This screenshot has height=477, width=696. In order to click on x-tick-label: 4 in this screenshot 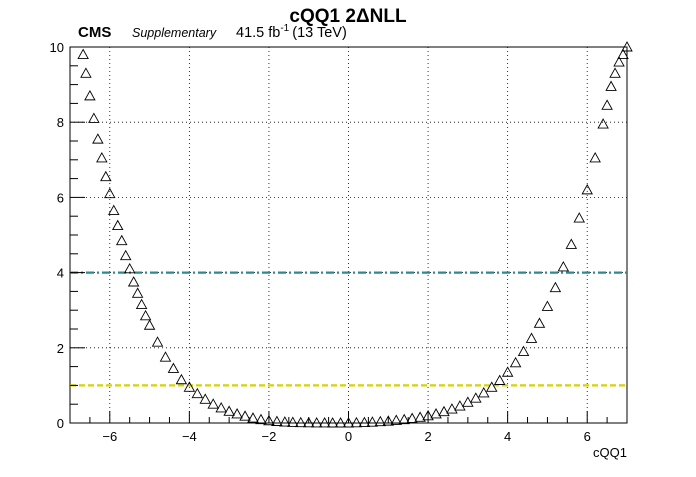, I will do `click(507, 436)`.